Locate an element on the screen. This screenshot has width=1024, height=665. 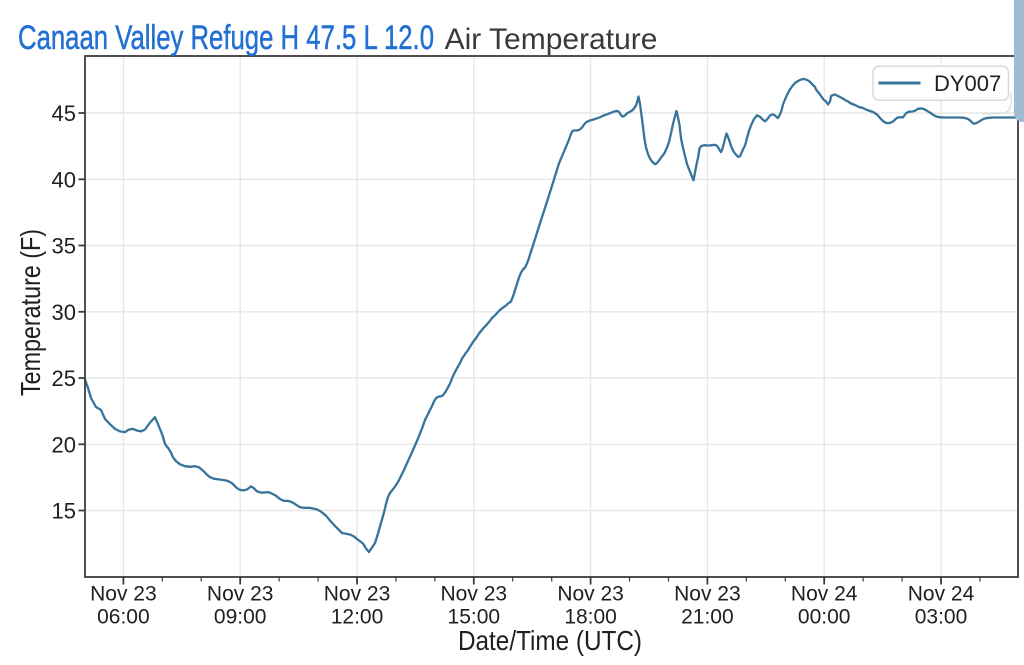
svg-text:Canaan Valley Refuge H 47.5 L: Canaan Valley Refuge H 47.5 L 12.0 is located at coordinates (226, 38).